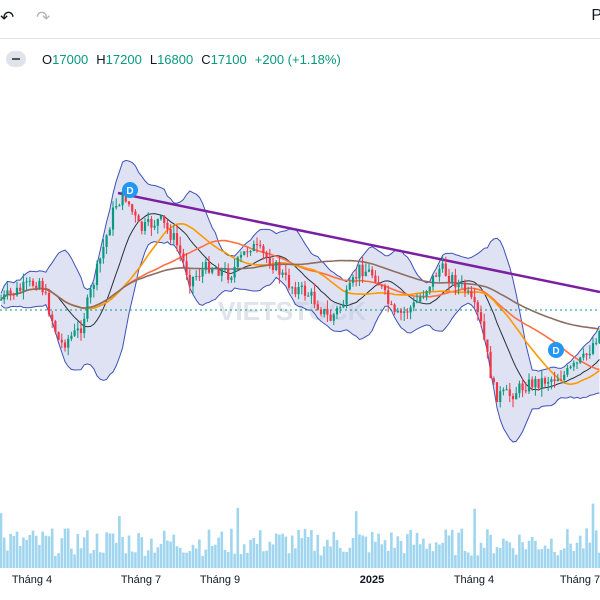  I want to click on marker-label: D, so click(129, 191).